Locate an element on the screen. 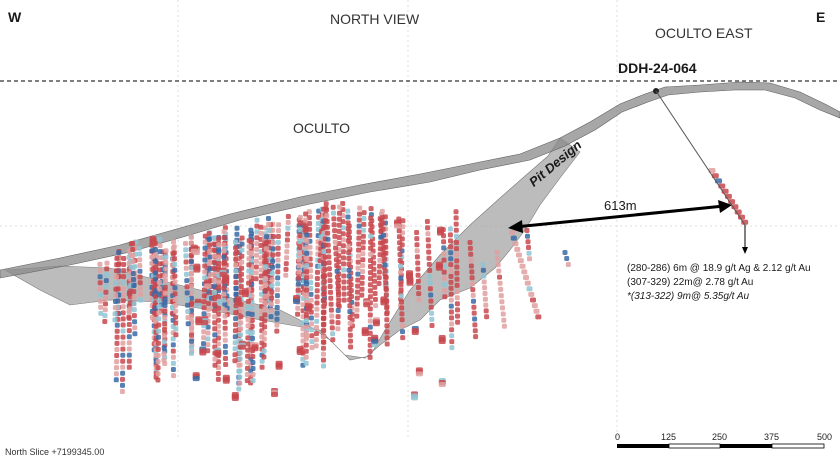  scale-tick-label: 500 is located at coordinates (825, 437).